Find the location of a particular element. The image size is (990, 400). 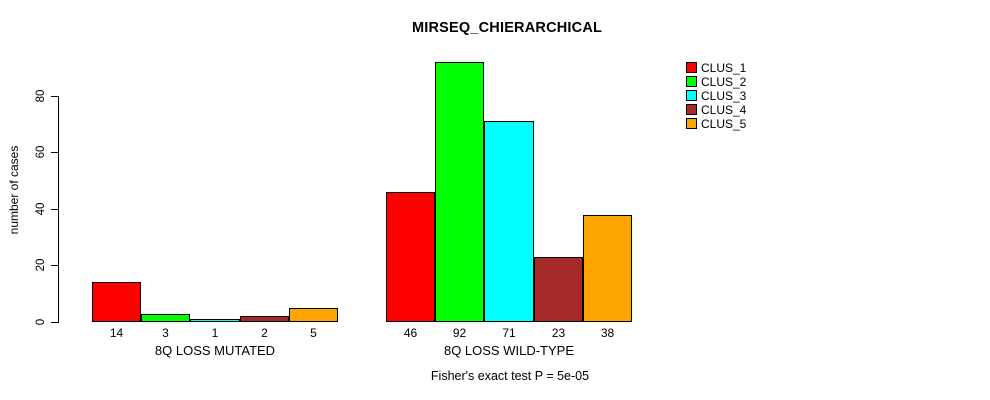

bar-value-label: 3 is located at coordinates (165, 333).